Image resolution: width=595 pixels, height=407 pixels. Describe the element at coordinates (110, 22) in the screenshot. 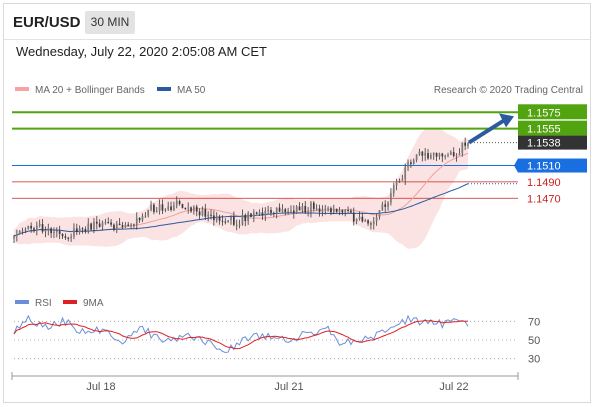

I see `timeframe-button: 30 MIN` at that location.